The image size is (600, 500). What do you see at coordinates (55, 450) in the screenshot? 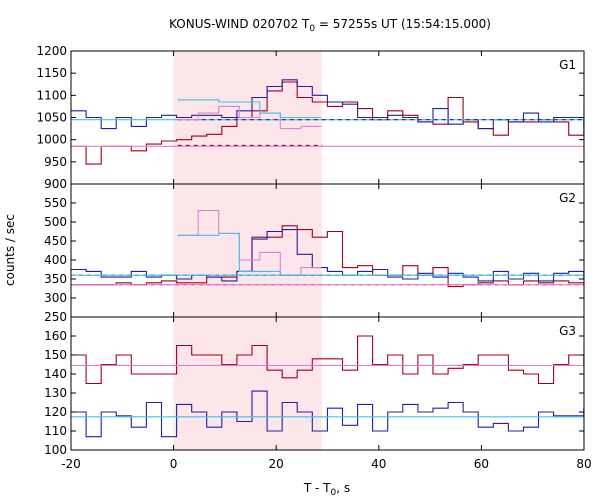
I see `y-tick-label: 100` at bounding box center [55, 450].